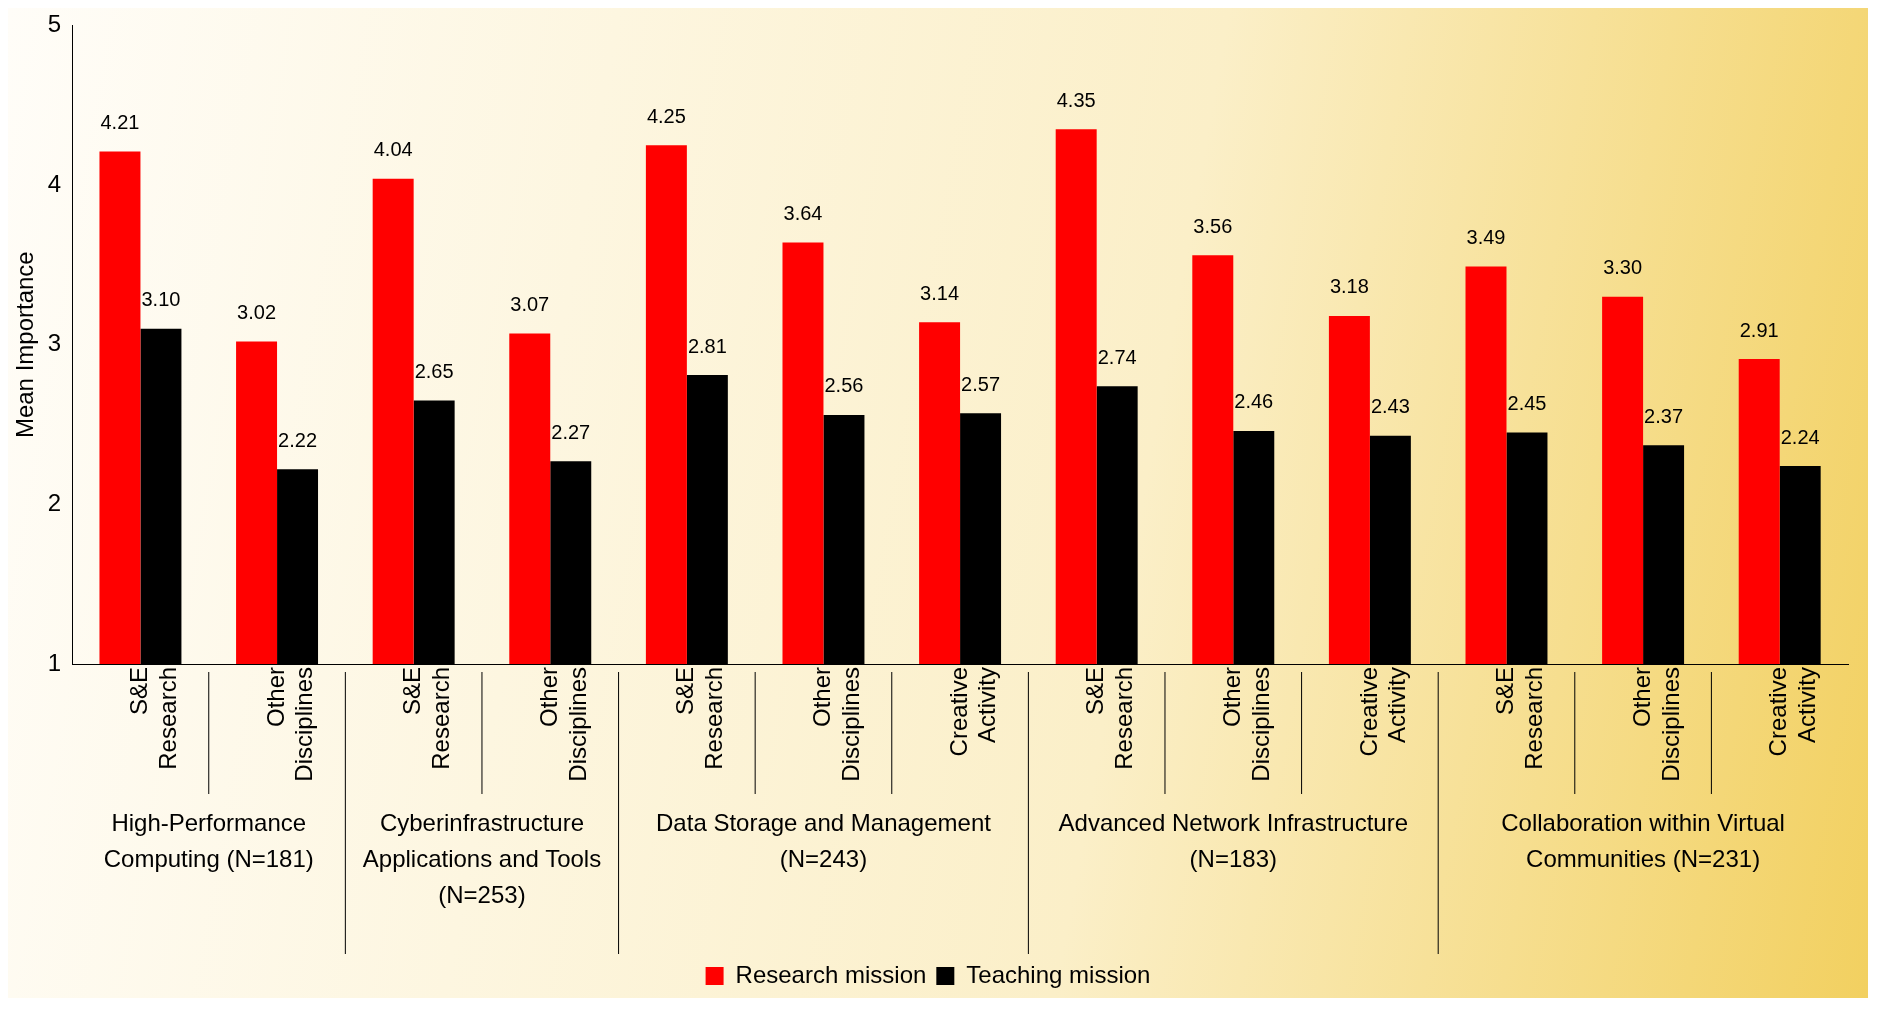  What do you see at coordinates (54, 183) in the screenshot?
I see `y-tick-label: 4` at bounding box center [54, 183].